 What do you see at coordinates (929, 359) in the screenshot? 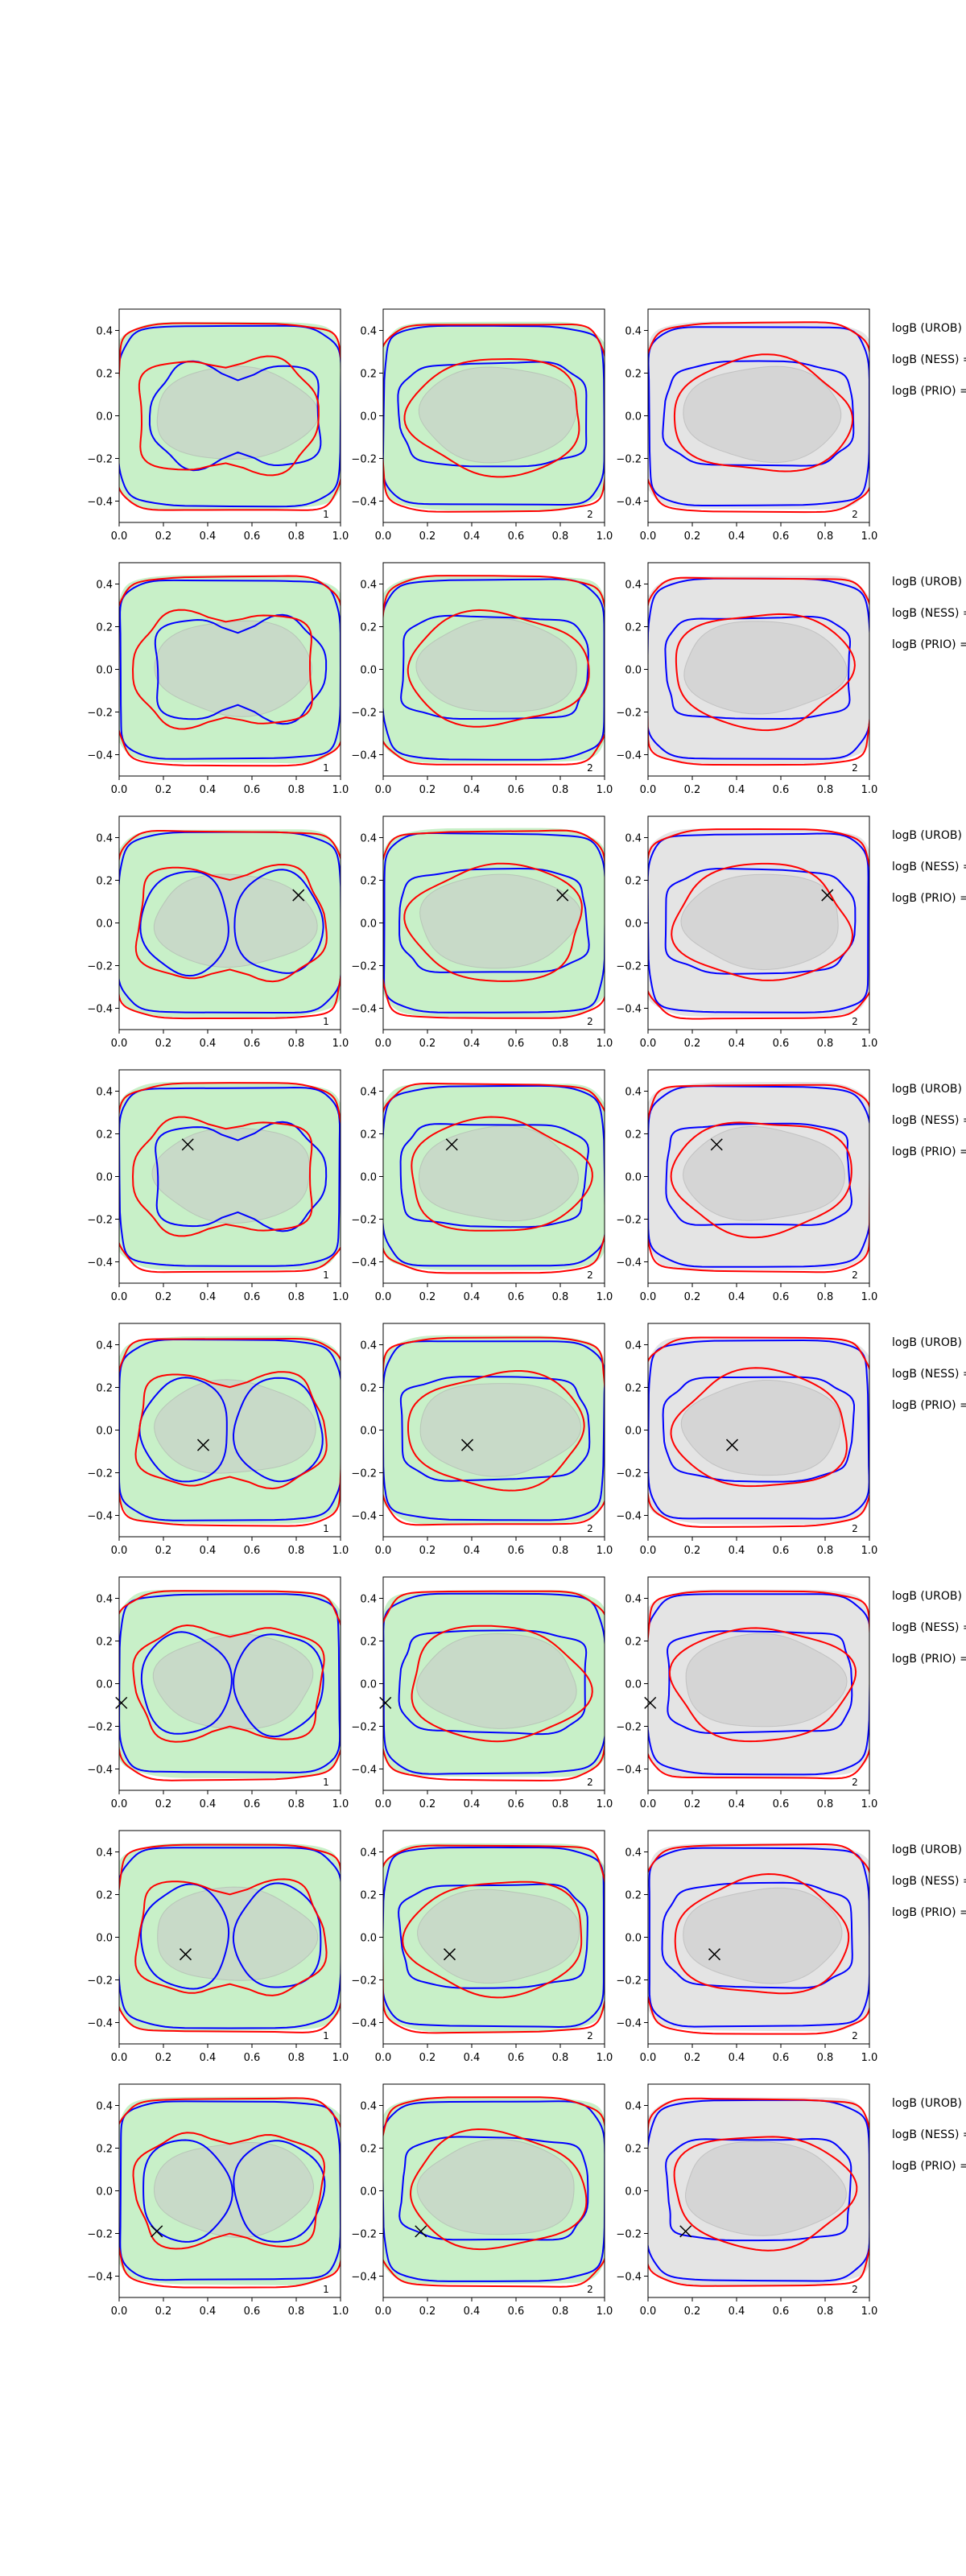
I see `row1-side-label: logB (NESS) =` at bounding box center [929, 359].